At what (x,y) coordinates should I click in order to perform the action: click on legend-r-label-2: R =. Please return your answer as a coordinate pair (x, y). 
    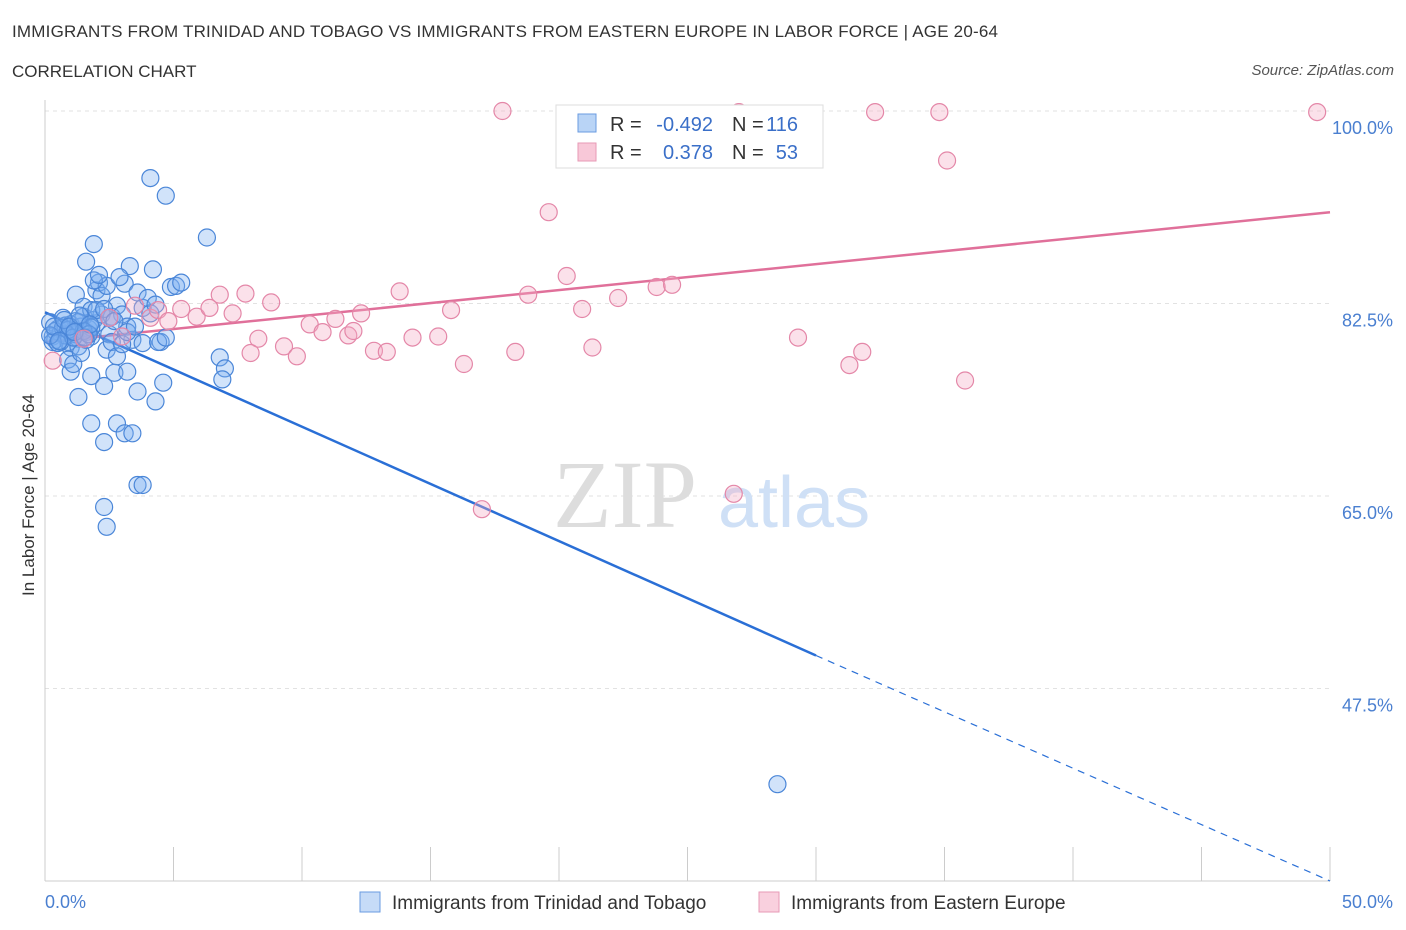
    Looking at the image, I should click on (626, 153).